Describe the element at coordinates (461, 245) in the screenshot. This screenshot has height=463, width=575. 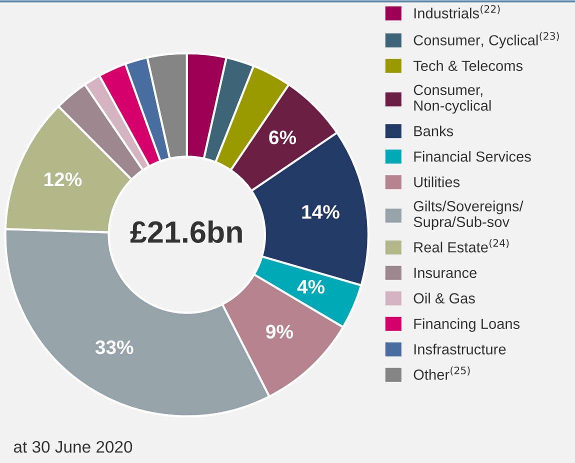
I see `legend-label: Real Estate$^{(24)}$` at that location.